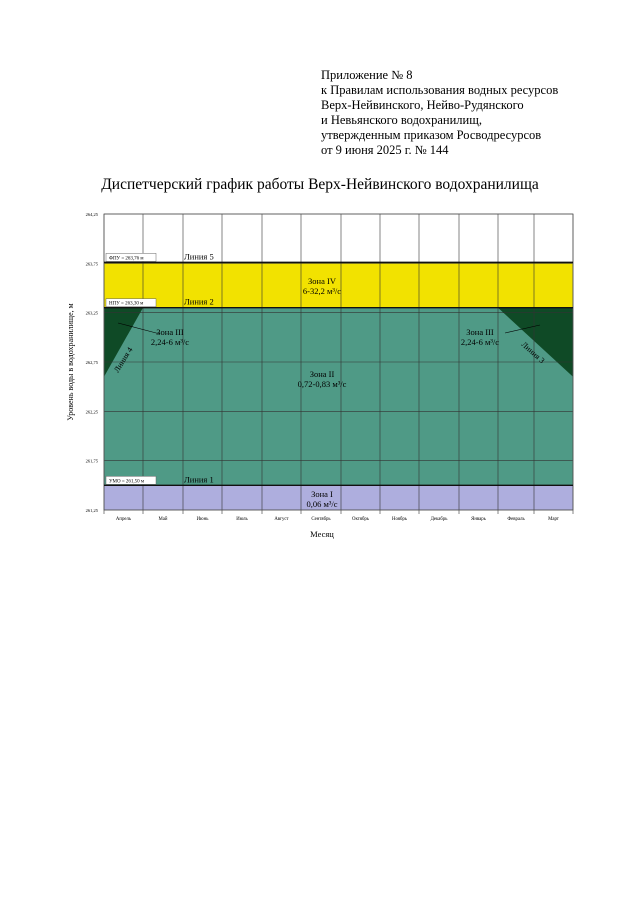 This screenshot has height=900, width=640. What do you see at coordinates (199, 256) in the screenshot?
I see `line-label: Линия 5` at bounding box center [199, 256].